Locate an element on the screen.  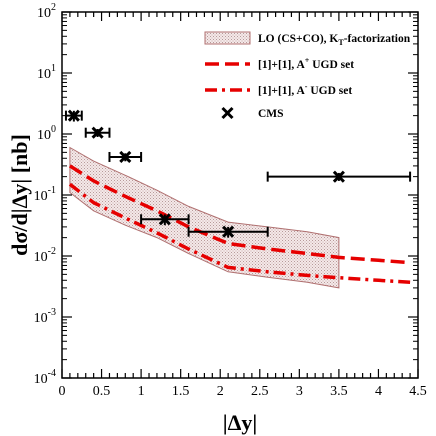
x-tick-label: 1.5 is located at coordinates (181, 391).